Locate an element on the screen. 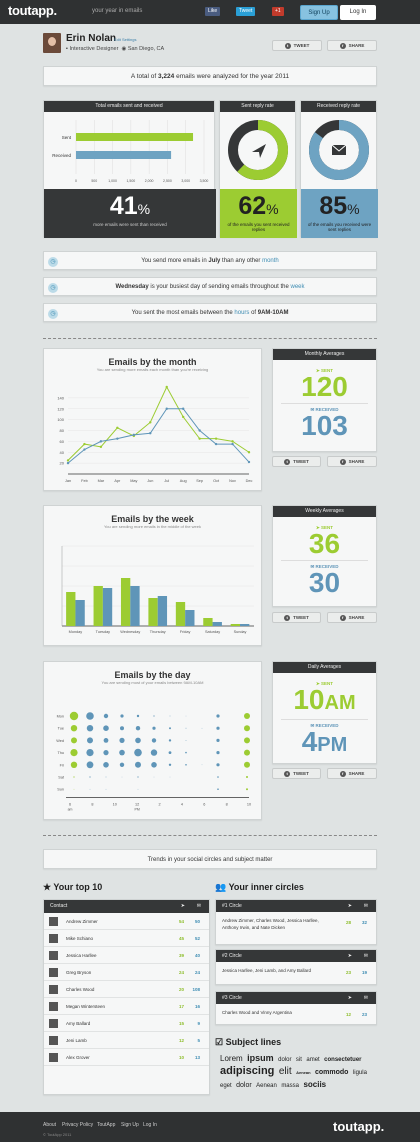 This screenshot has height=1142, width=420. table-row: Greg Bryson 24 24 is located at coordinates (126, 972).